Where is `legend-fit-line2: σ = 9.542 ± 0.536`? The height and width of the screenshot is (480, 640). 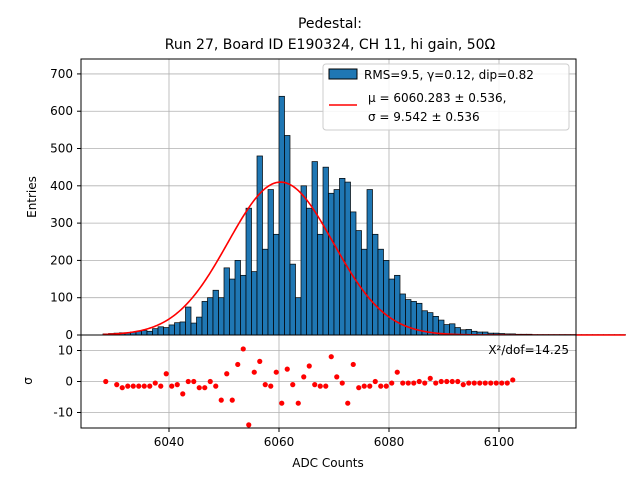
legend-fit-line2: σ = 9.542 ± 0.536 is located at coordinates (424, 117).